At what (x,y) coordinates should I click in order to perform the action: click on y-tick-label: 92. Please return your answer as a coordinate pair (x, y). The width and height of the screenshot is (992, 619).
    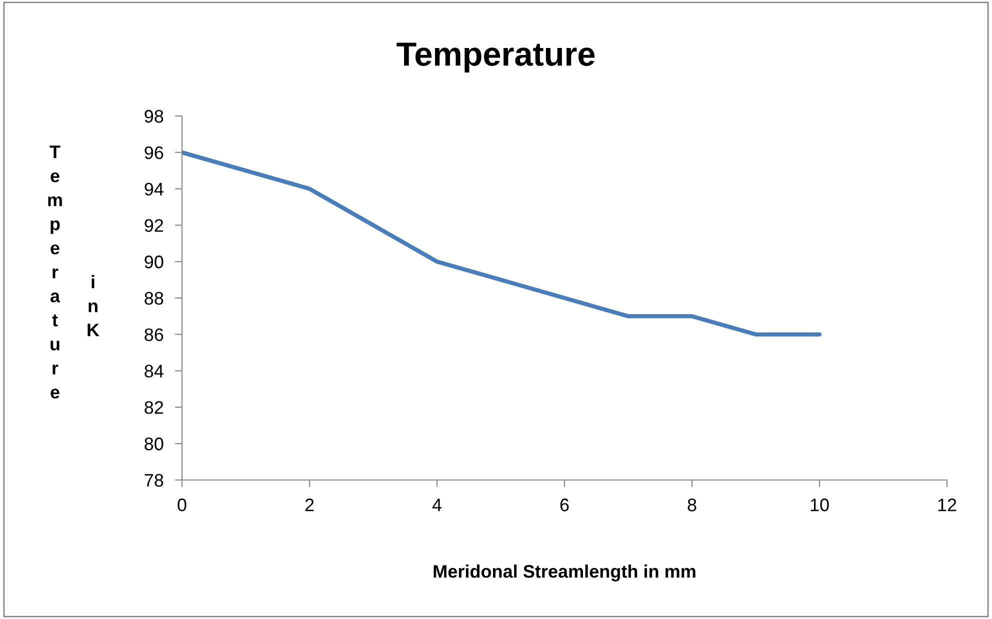
    Looking at the image, I should click on (154, 225).